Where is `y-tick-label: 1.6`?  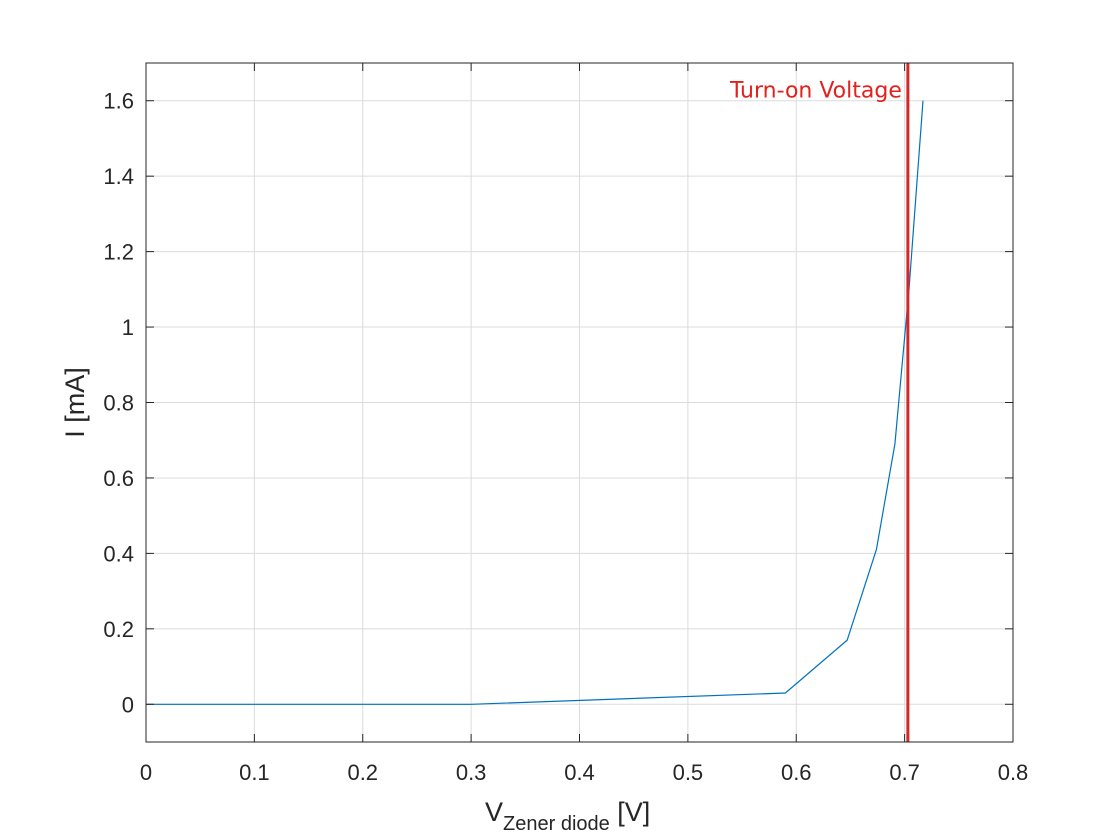 y-tick-label: 1.6 is located at coordinates (118, 101).